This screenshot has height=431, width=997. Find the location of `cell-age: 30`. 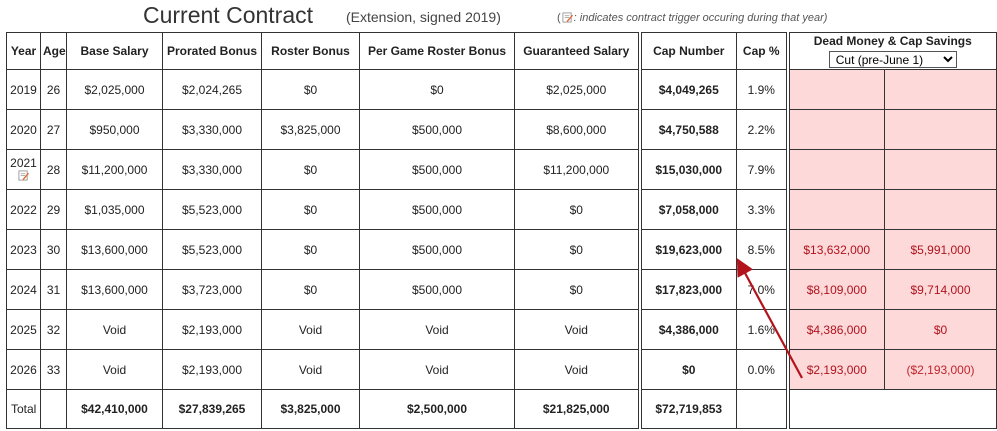

cell-age: 30 is located at coordinates (53, 249).